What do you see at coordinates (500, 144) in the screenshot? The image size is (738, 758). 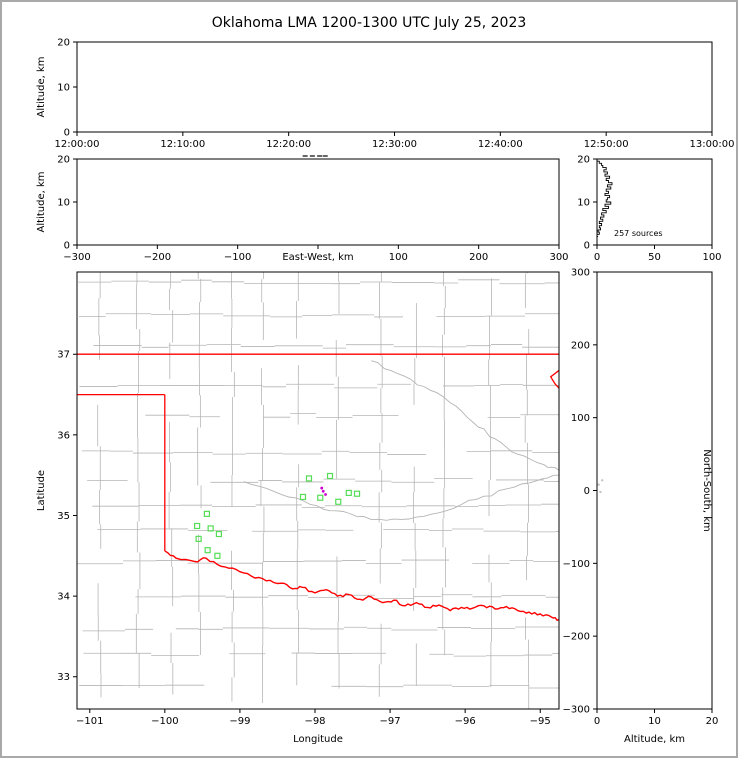 I see `x-tick-label: 12:40:00` at bounding box center [500, 144].